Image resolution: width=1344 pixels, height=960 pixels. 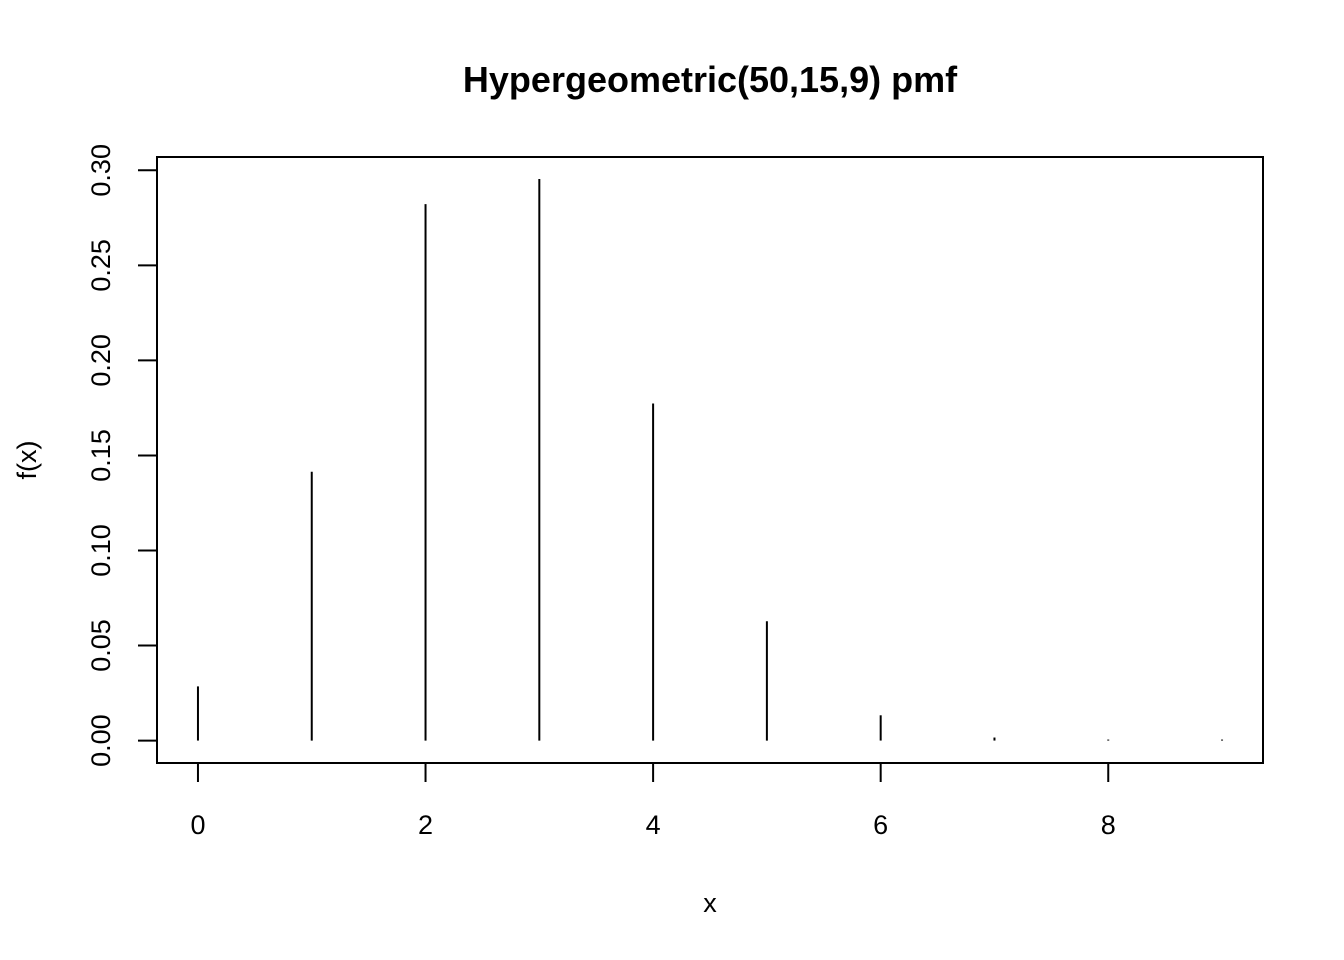 I want to click on x-tick-label: 0, so click(x=197, y=825).